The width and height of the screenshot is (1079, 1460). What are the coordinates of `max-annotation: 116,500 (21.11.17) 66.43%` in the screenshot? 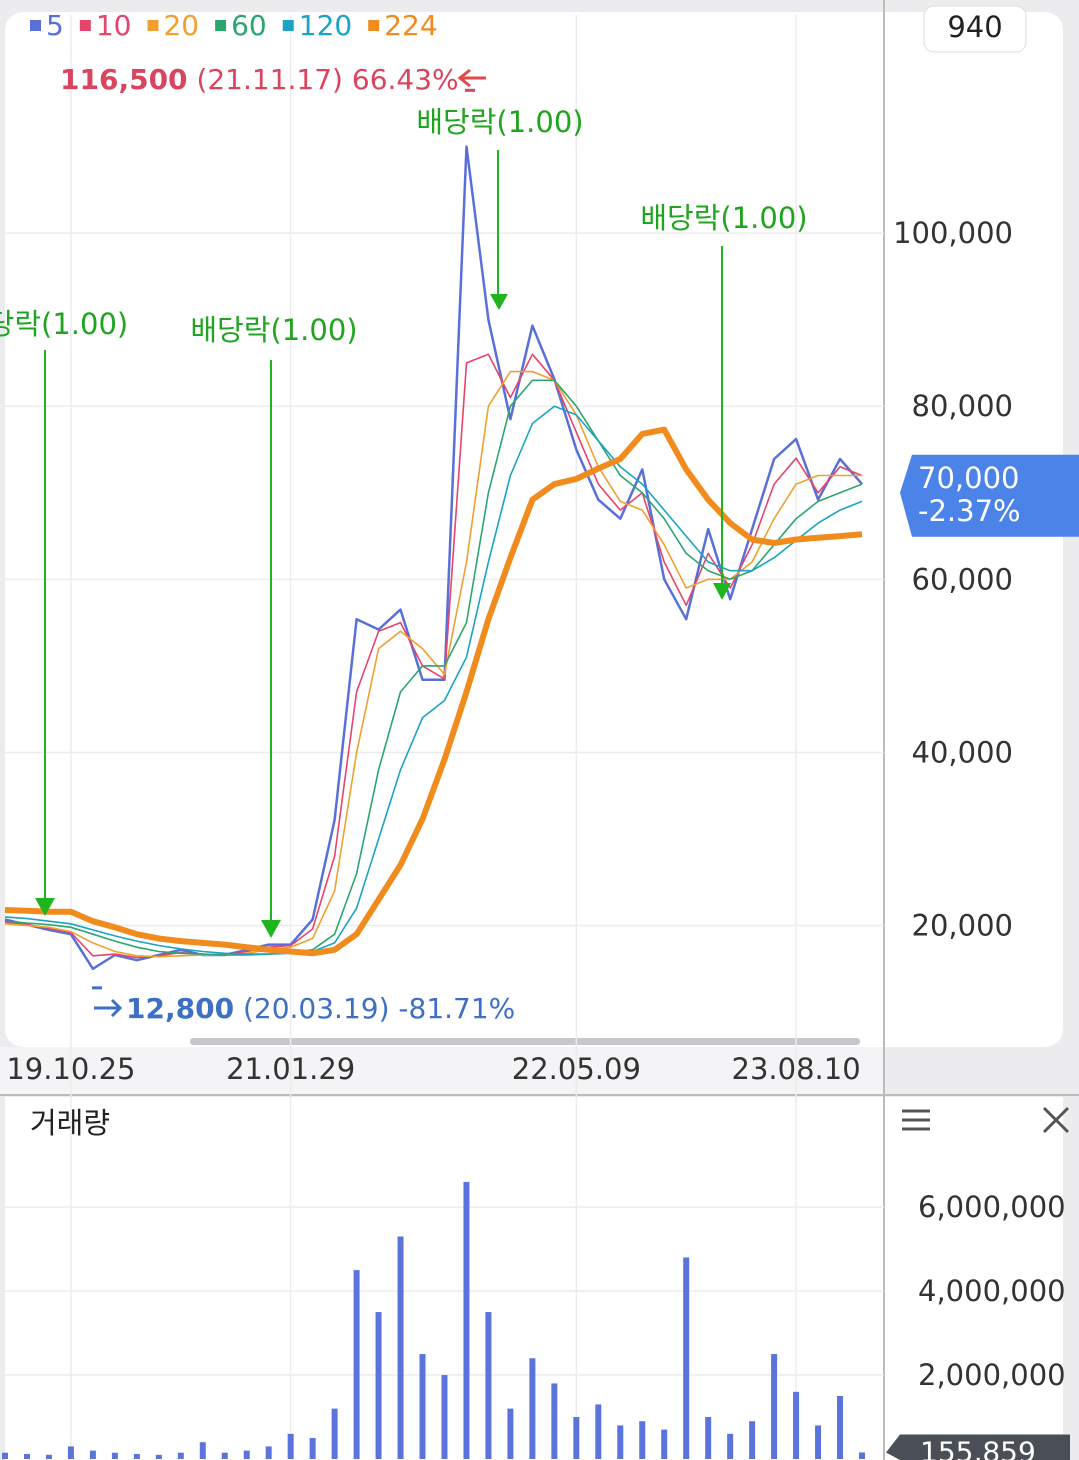 It's located at (259, 79).